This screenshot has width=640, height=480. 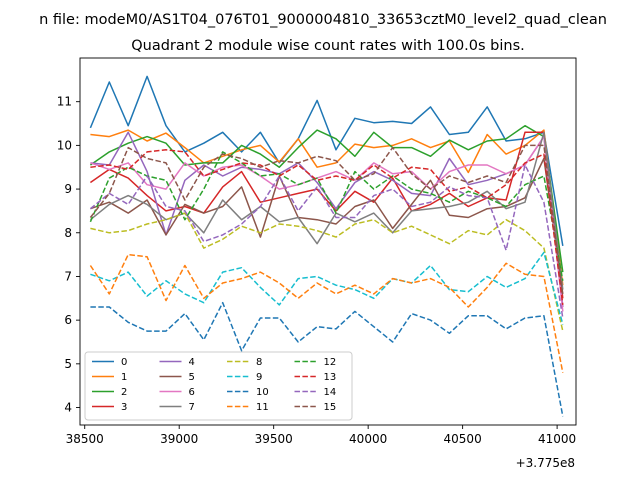 What do you see at coordinates (64, 145) in the screenshot?
I see `y-tick-label-10: 10` at bounding box center [64, 145].